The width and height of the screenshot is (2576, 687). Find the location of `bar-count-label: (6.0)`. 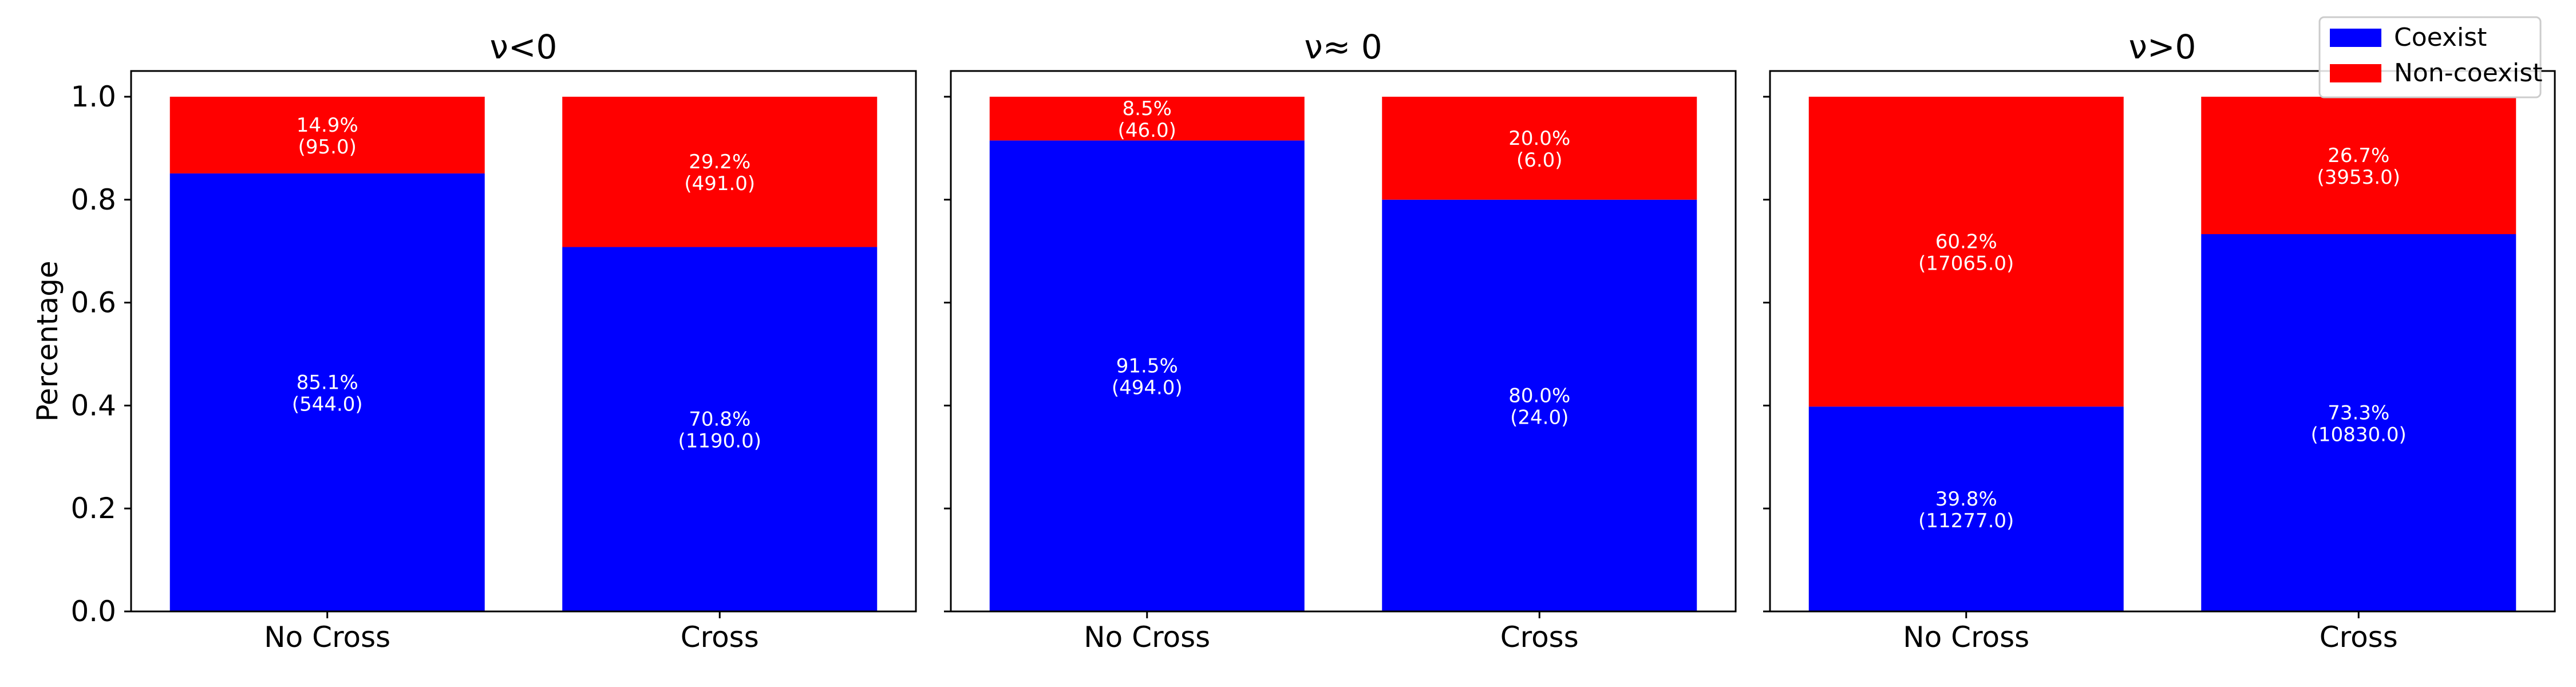

bar-count-label: (6.0) is located at coordinates (1539, 160).